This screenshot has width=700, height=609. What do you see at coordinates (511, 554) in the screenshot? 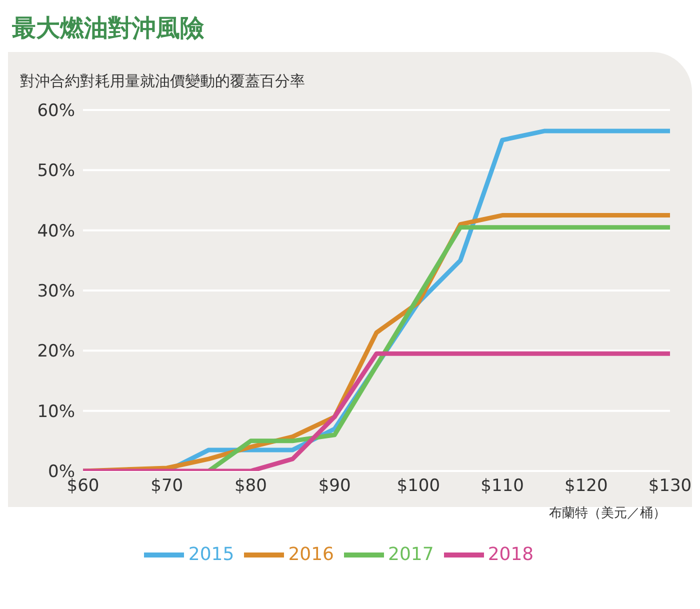
I see `legend-label: 2018` at bounding box center [511, 554].